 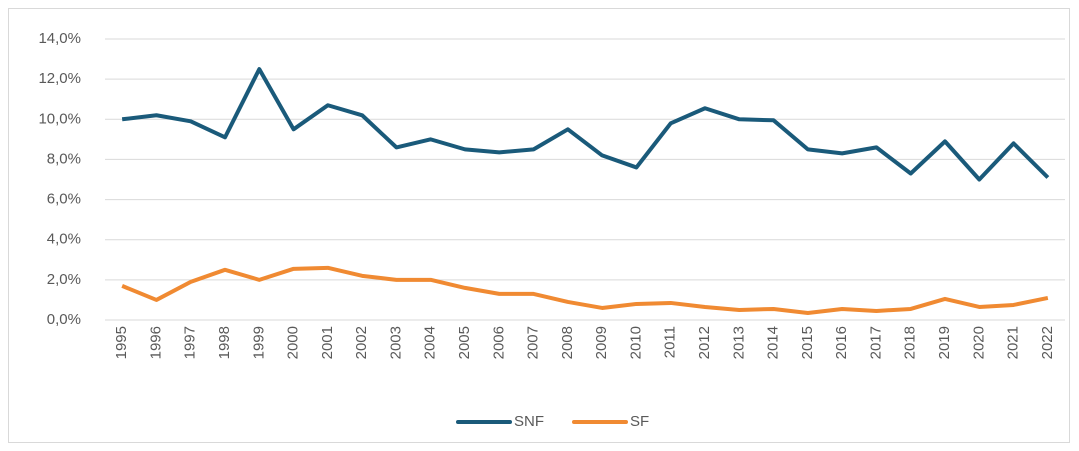 I want to click on x-tick-label: 2007, so click(x=533, y=342).